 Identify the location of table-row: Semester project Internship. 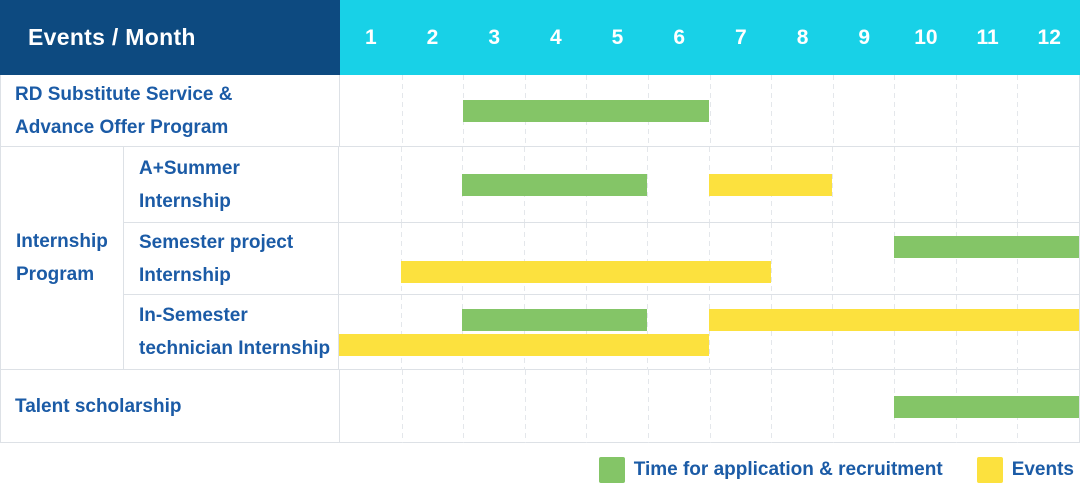
(601, 258).